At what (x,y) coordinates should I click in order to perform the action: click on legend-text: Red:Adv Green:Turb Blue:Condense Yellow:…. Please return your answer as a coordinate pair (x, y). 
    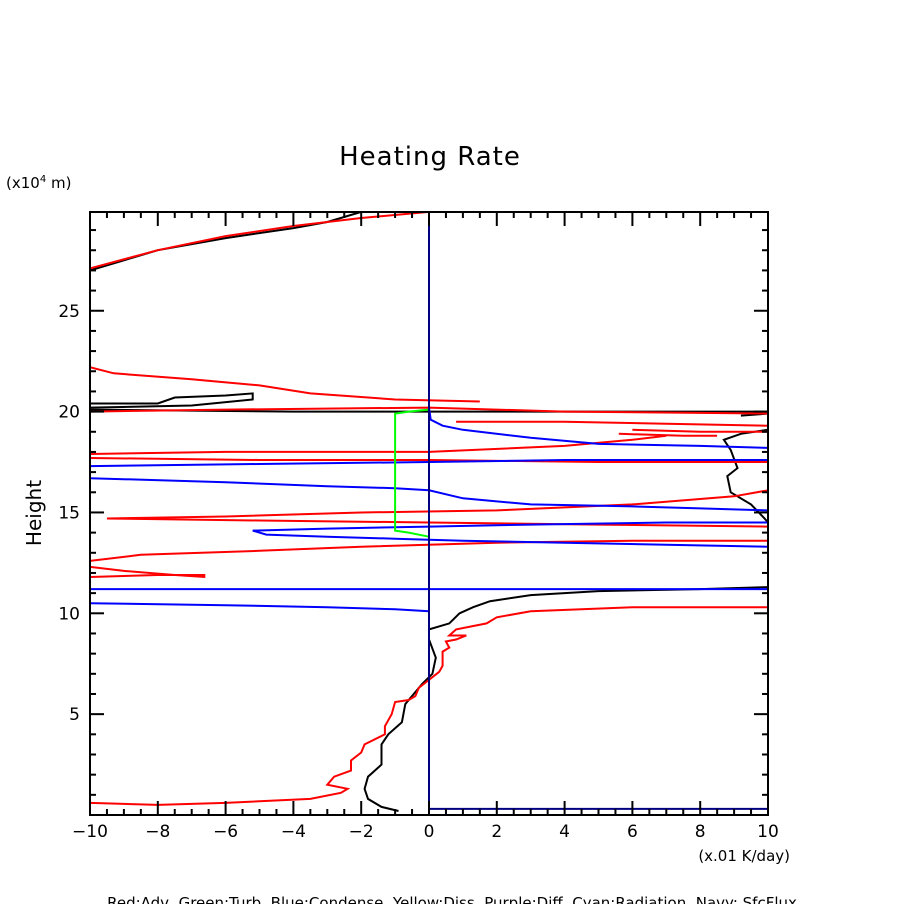
    Looking at the image, I should click on (452, 899).